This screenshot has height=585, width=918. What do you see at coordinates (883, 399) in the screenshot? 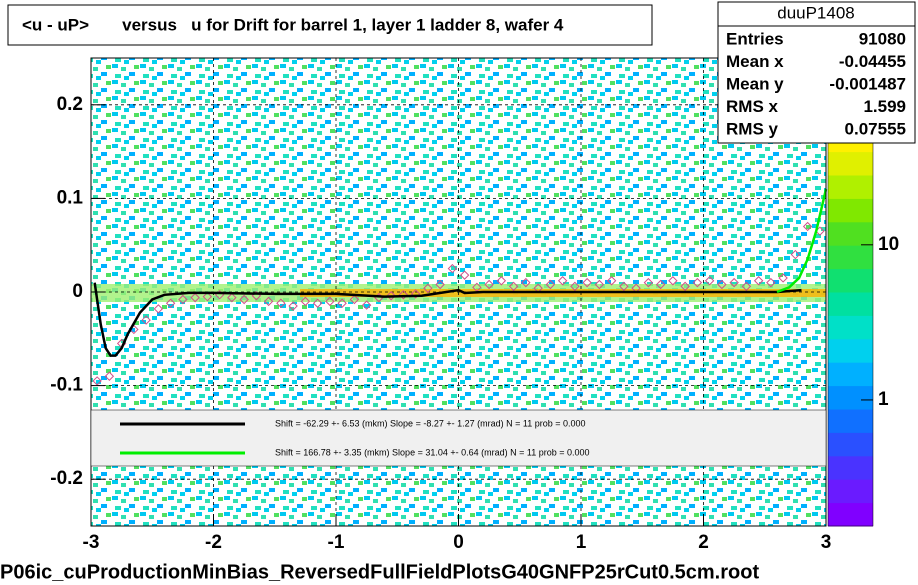
I see `z-tick-label: 1` at bounding box center [883, 399].